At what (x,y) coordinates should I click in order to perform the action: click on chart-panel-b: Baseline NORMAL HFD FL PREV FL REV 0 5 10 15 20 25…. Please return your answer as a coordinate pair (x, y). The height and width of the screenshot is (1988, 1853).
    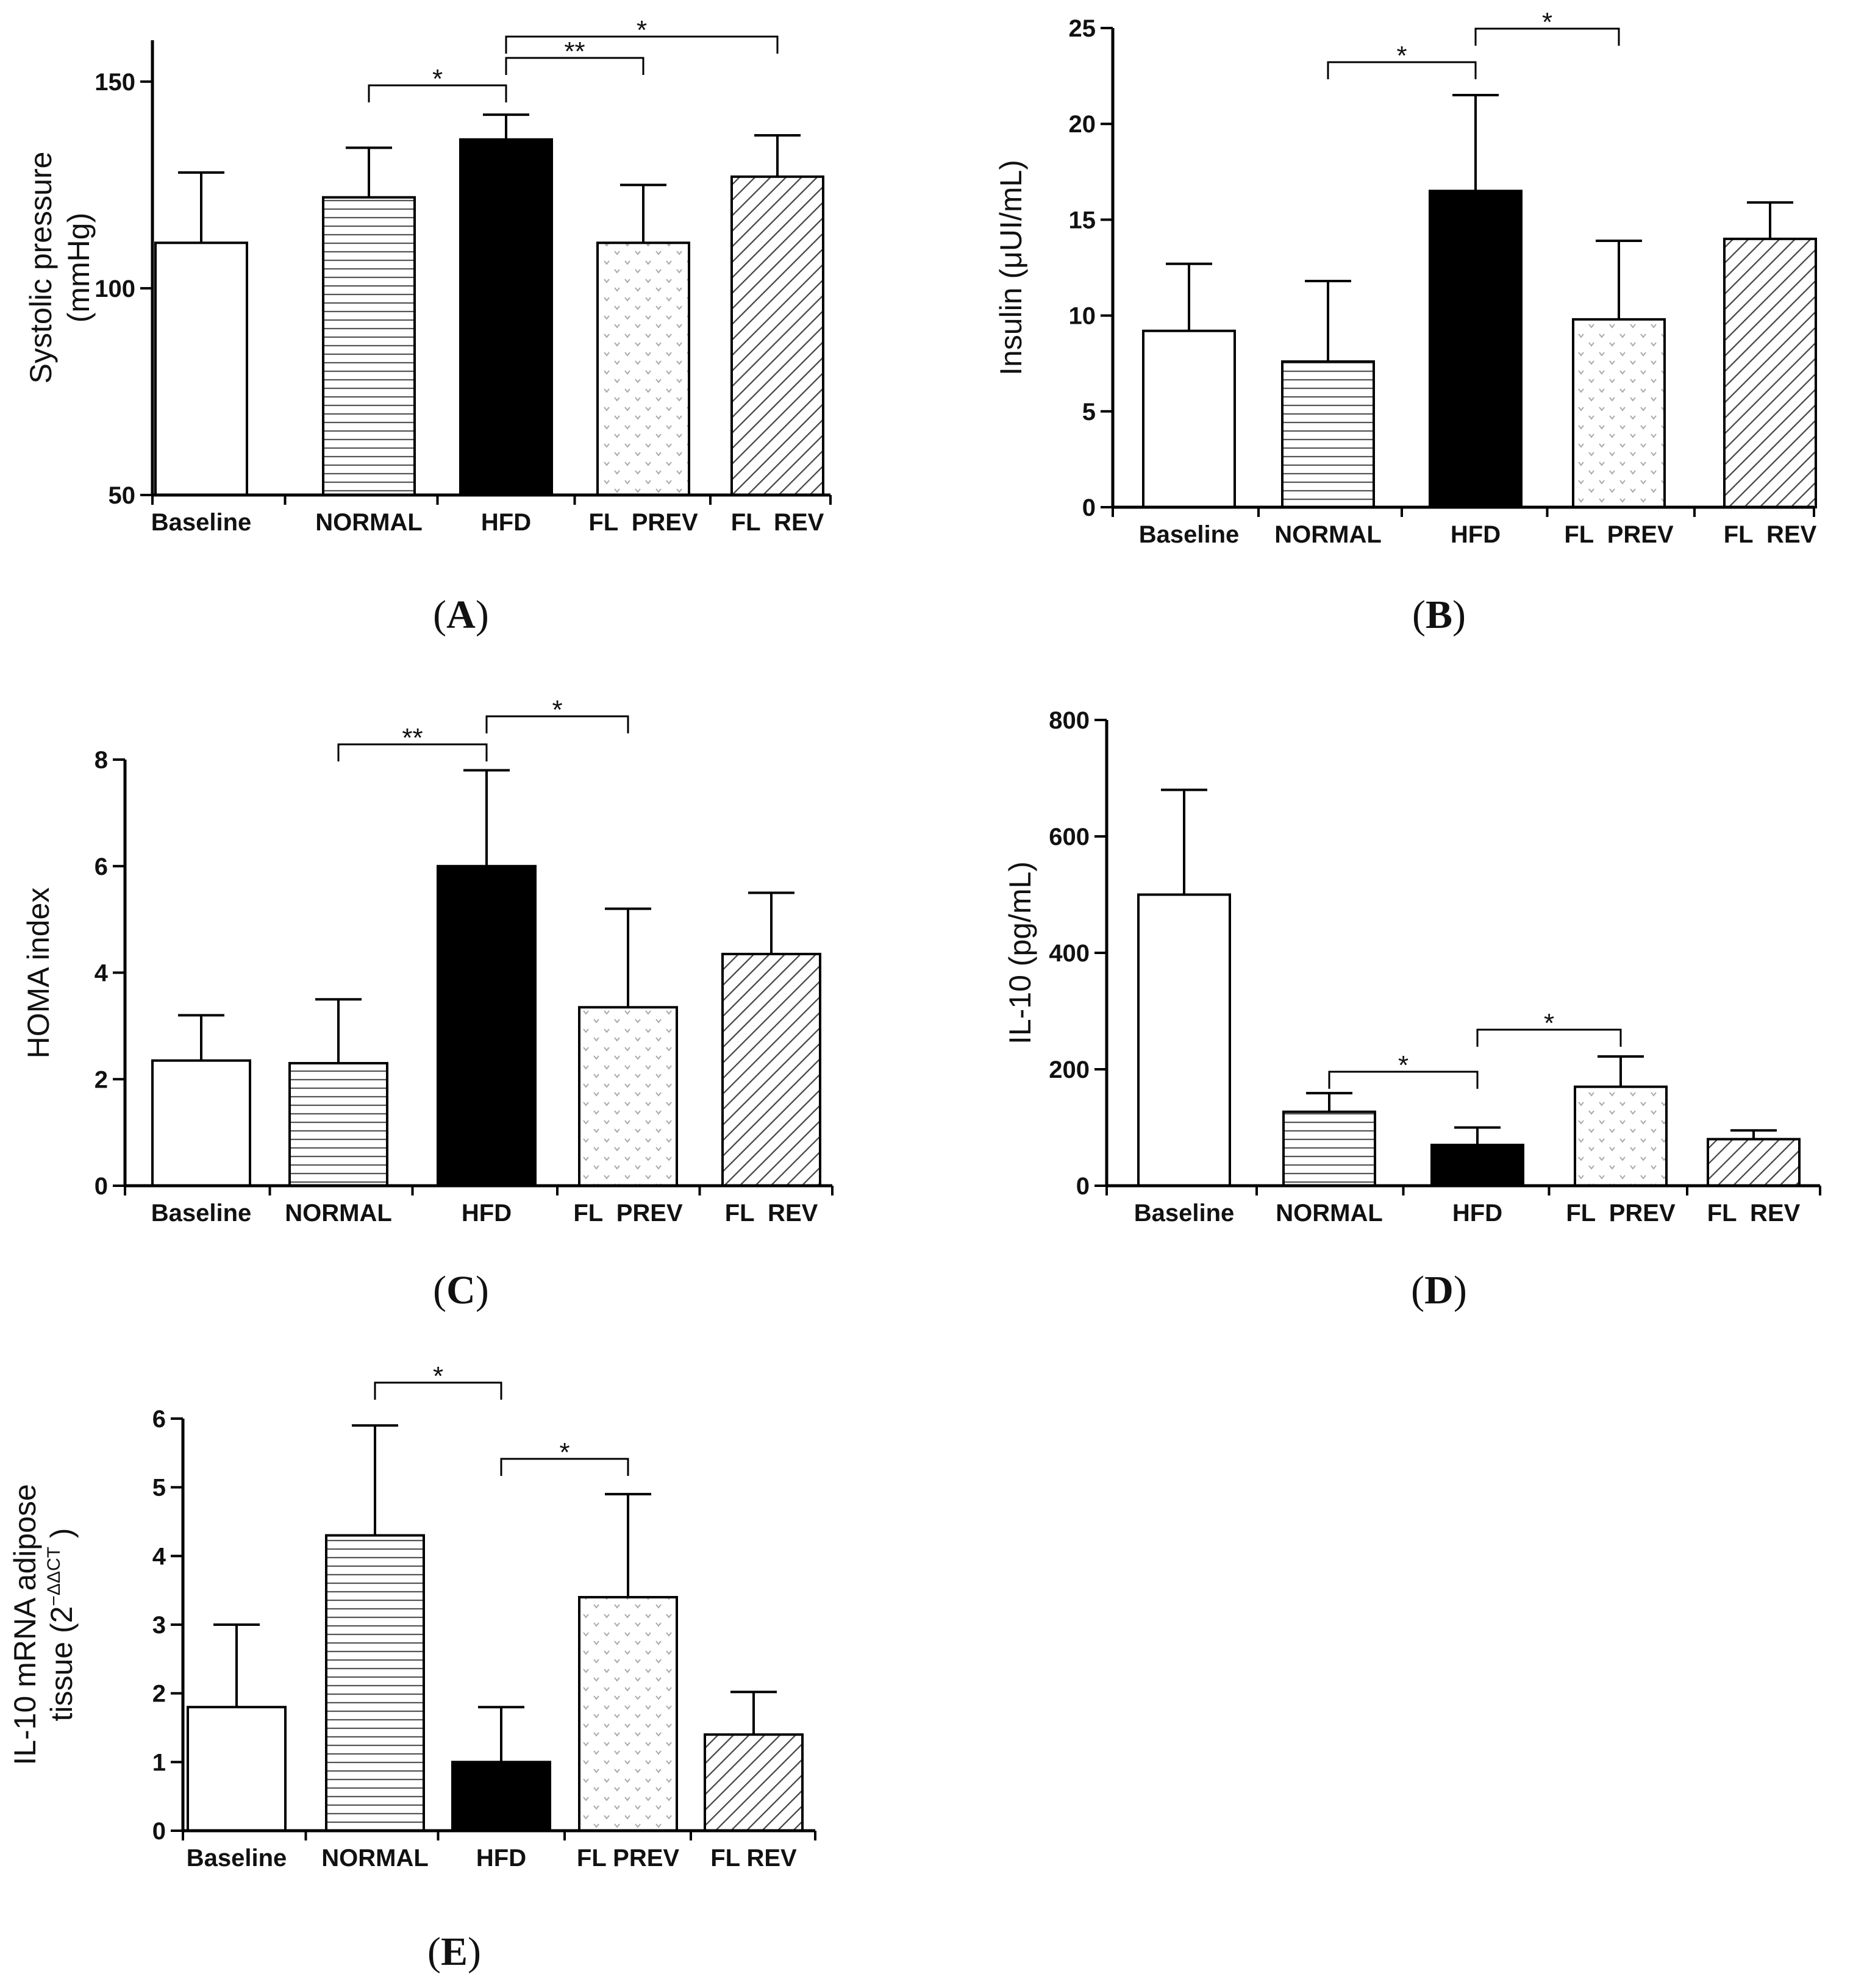
    Looking at the image, I should click on (1405, 322).